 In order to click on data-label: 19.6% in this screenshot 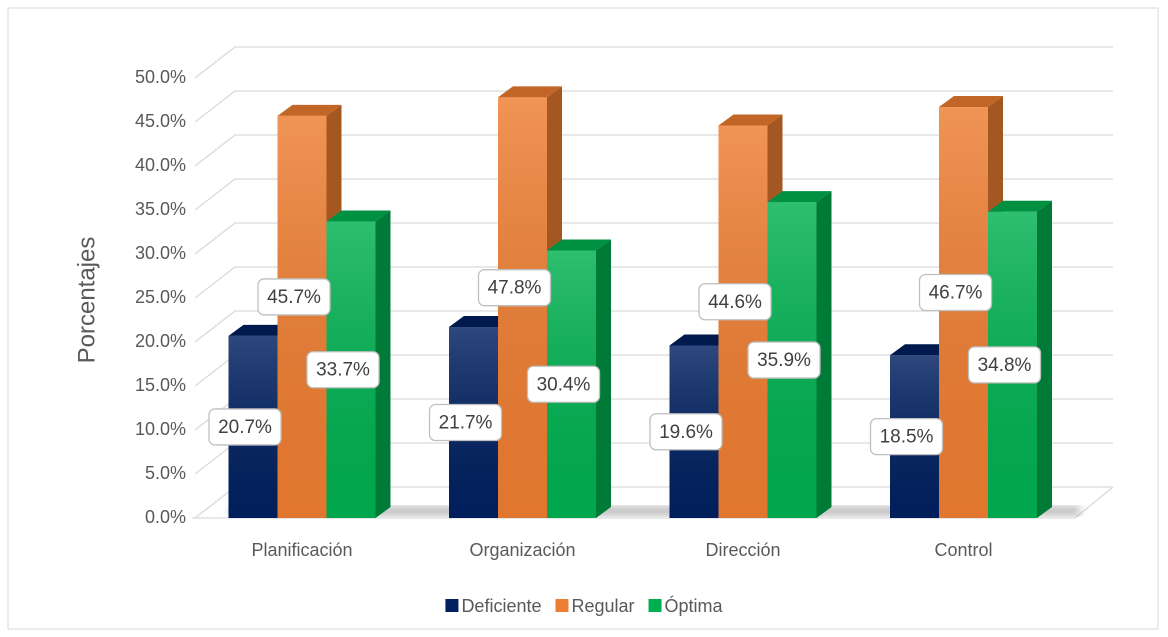, I will do `click(686, 432)`.